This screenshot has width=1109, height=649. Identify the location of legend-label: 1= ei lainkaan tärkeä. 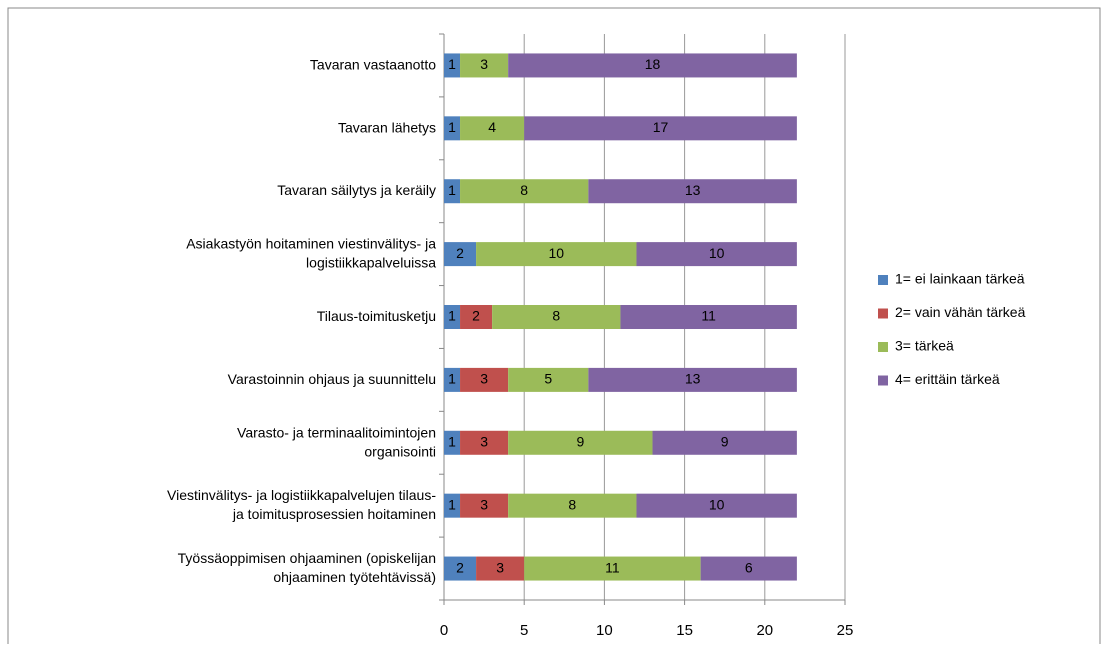
(960, 279).